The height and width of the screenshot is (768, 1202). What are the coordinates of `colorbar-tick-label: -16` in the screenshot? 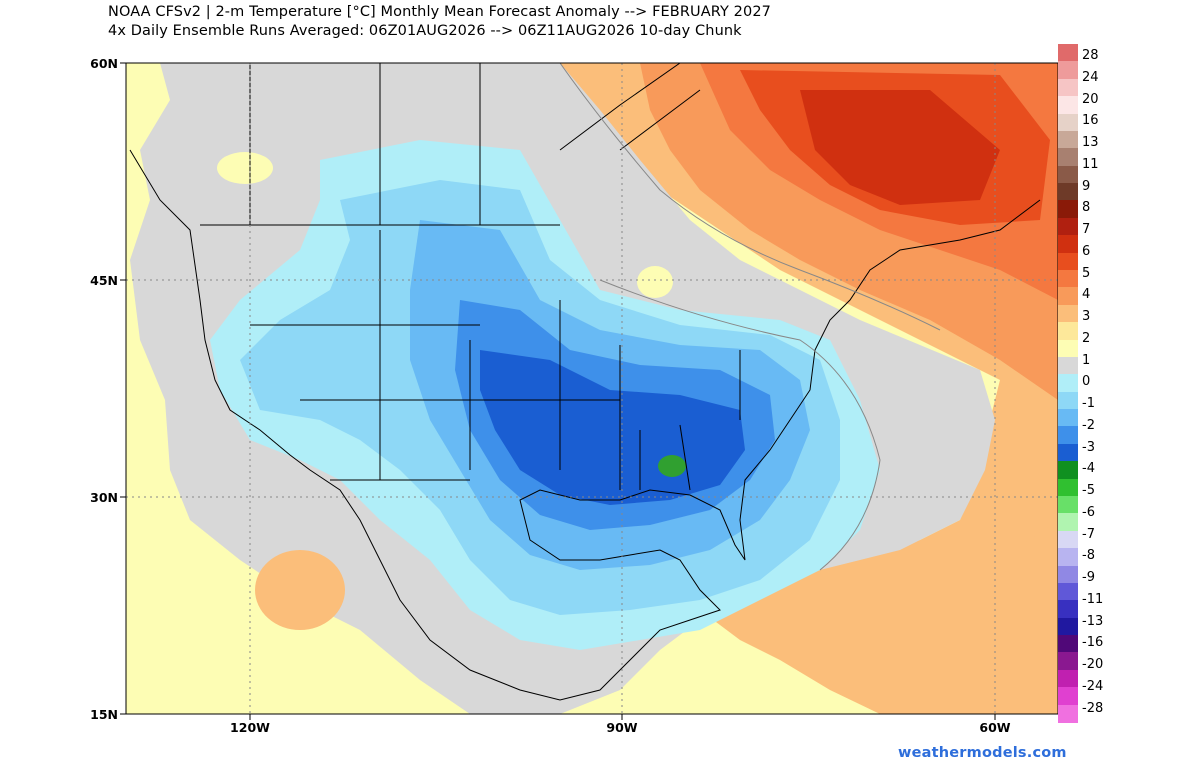 It's located at (1093, 643).